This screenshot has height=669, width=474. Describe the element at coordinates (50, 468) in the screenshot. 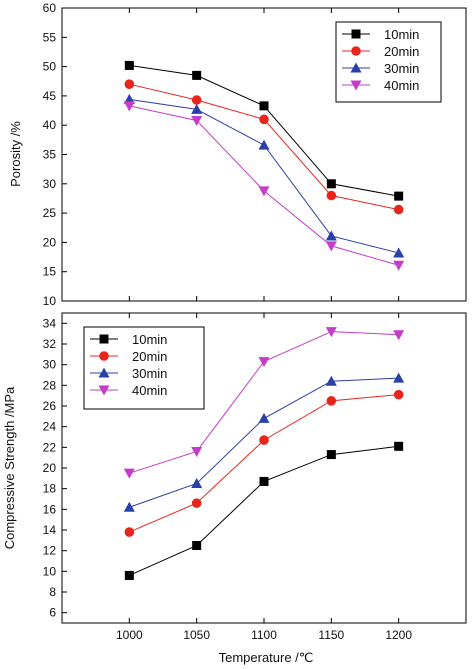

I see `strength-y-tick-label: 20` at that location.